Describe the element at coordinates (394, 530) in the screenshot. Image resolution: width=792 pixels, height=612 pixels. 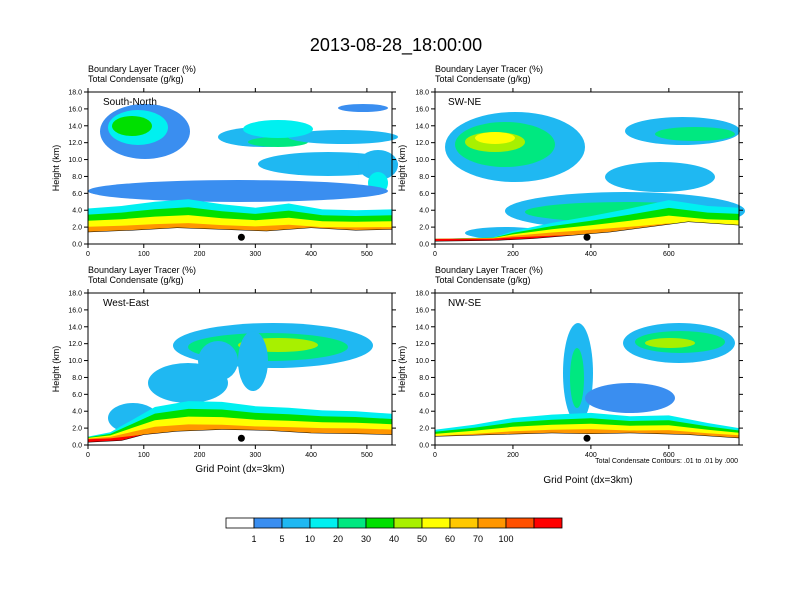
I see `colorbar: 1 5 10 20 30 40 50 60 70 100` at that location.